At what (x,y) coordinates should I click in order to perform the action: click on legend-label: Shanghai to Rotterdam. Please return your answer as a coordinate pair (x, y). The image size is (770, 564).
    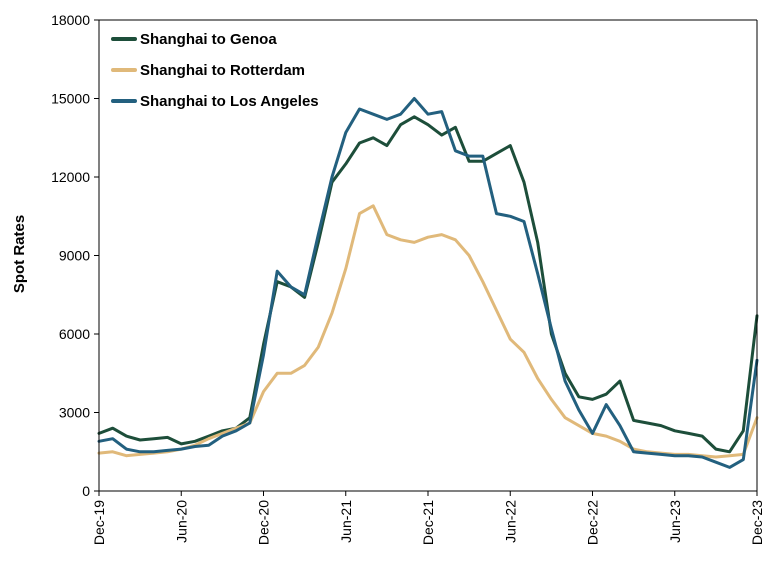
    Looking at the image, I should click on (222, 70).